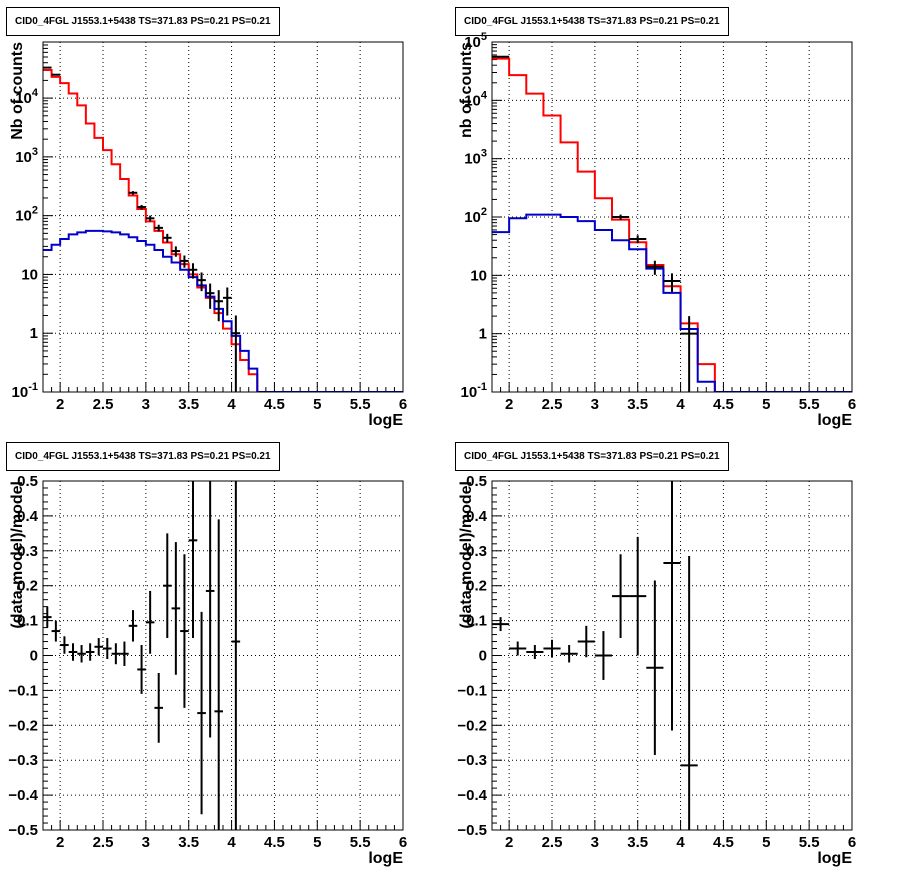 The width and height of the screenshot is (898, 875). What do you see at coordinates (23, 760) in the screenshot?
I see `y-tick-label: −0.3` at bounding box center [23, 760].